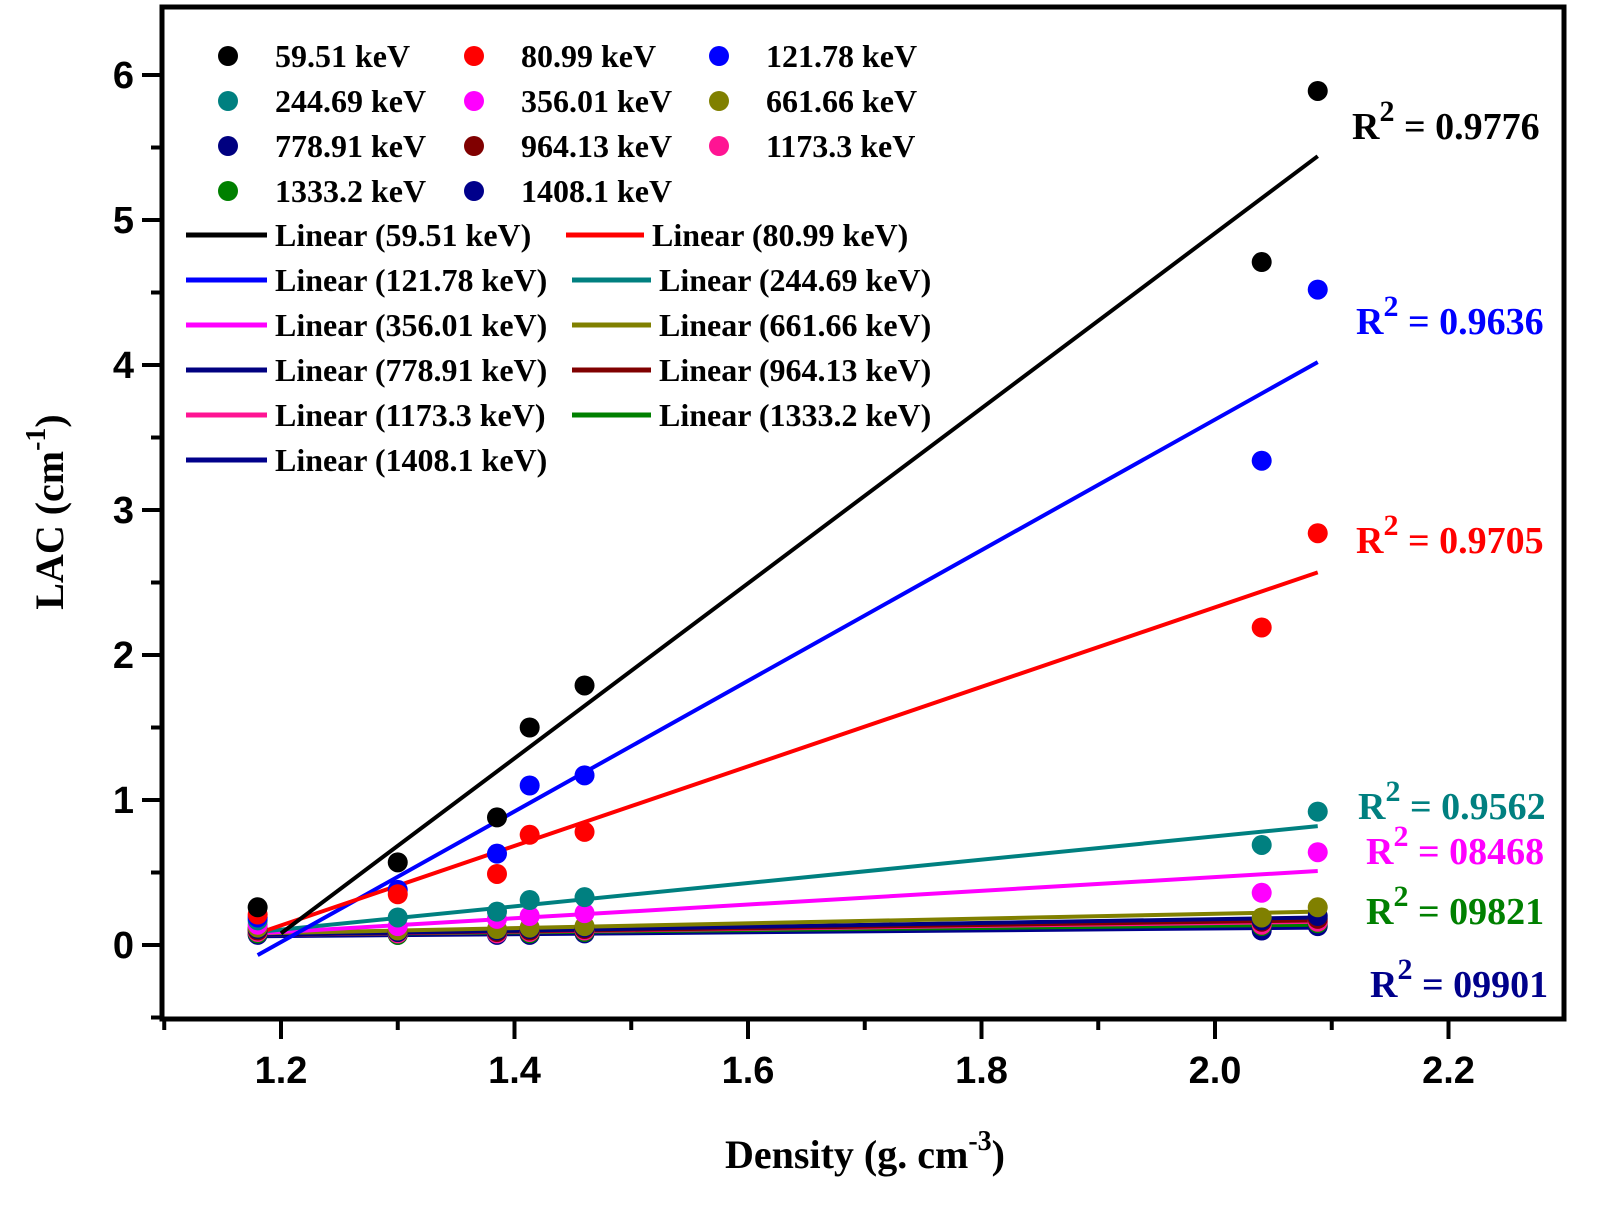 The width and height of the screenshot is (1598, 1207). I want to click on y-tick-label: 1, so click(123, 801).